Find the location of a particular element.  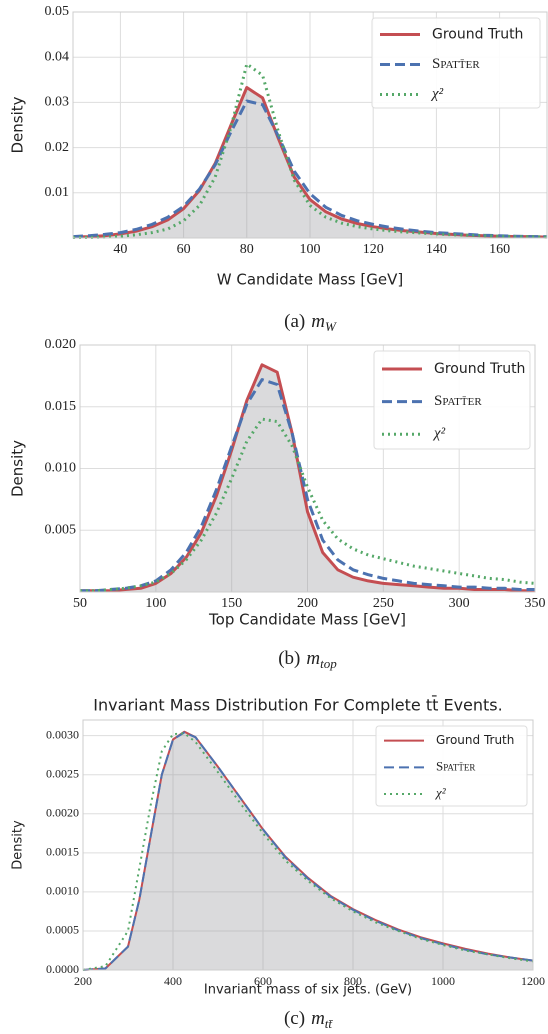

y-tick-label: 0.0025 is located at coordinates (62, 773).